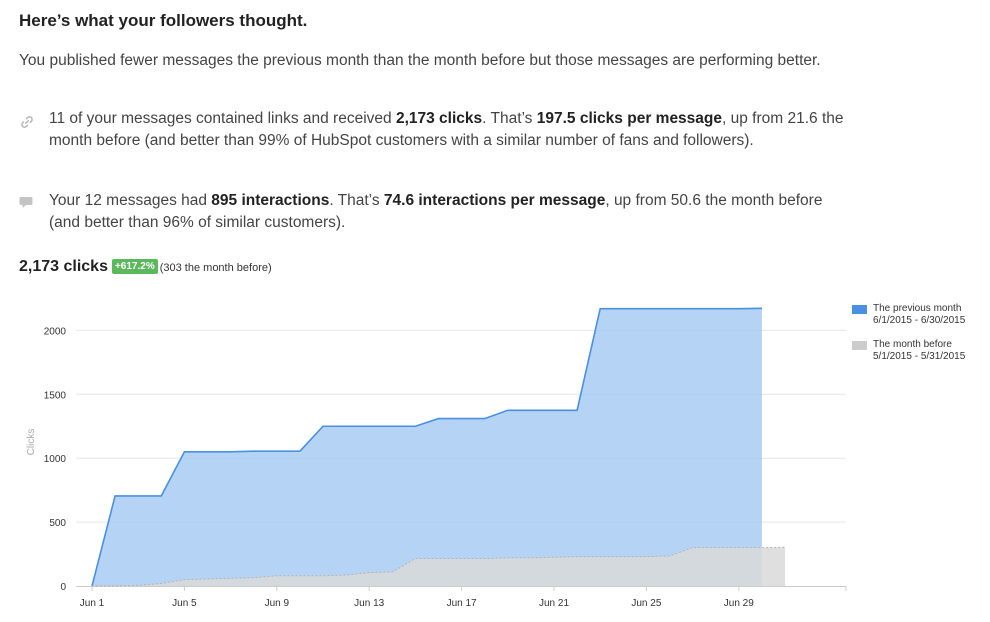 The height and width of the screenshot is (622, 990). What do you see at coordinates (494, 200) in the screenshot?
I see `interactions-per-message-value: 74.6 interactions per message` at bounding box center [494, 200].